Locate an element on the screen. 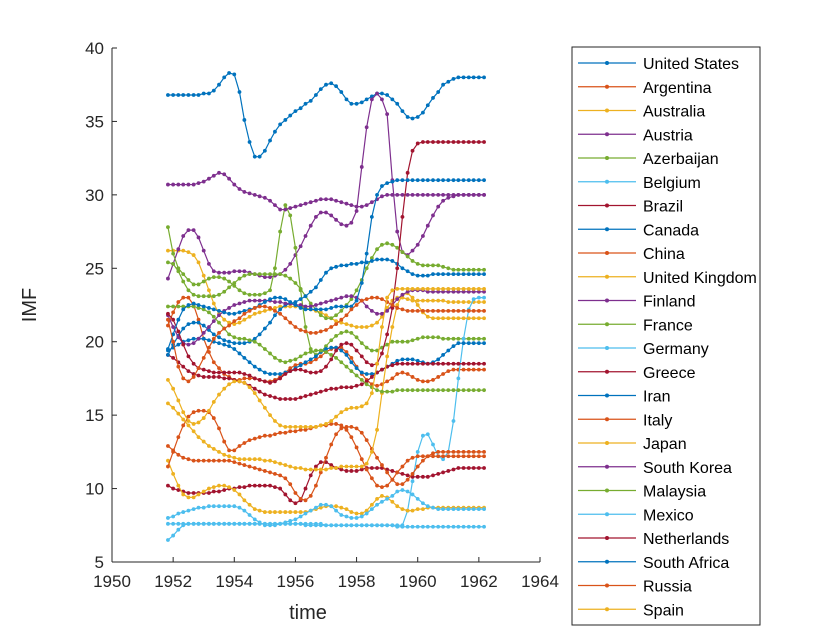  legend-item: Iran is located at coordinates (624, 397).